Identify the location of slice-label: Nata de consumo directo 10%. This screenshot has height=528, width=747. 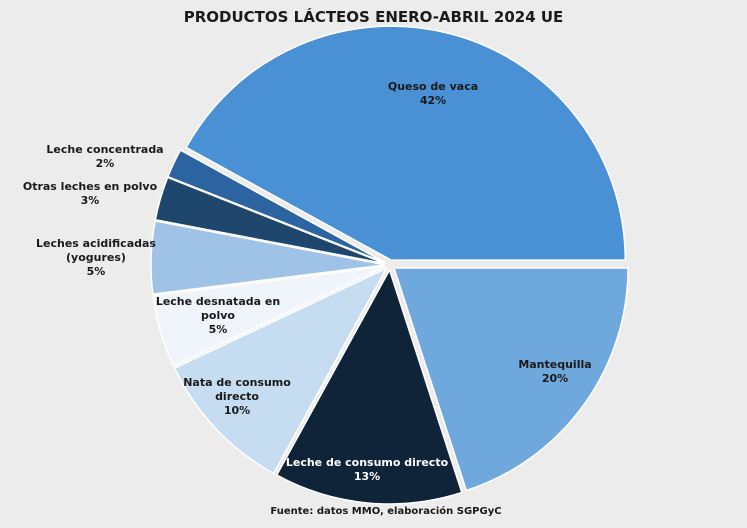
(237, 397).